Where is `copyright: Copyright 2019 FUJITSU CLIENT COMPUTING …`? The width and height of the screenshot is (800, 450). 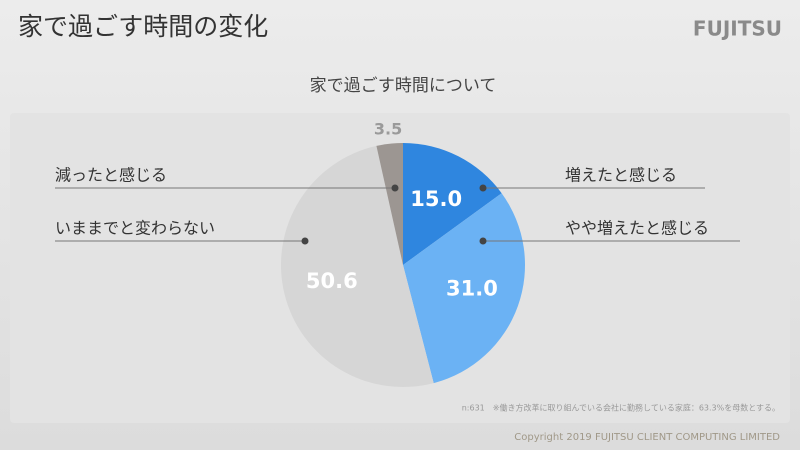
copyright: Copyright 2019 FUJITSU CLIENT COMPUTING … is located at coordinates (647, 437).